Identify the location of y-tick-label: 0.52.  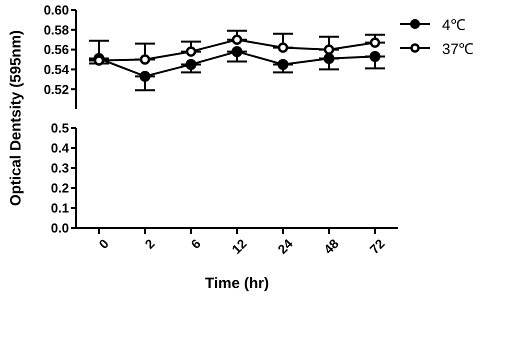
(56, 89).